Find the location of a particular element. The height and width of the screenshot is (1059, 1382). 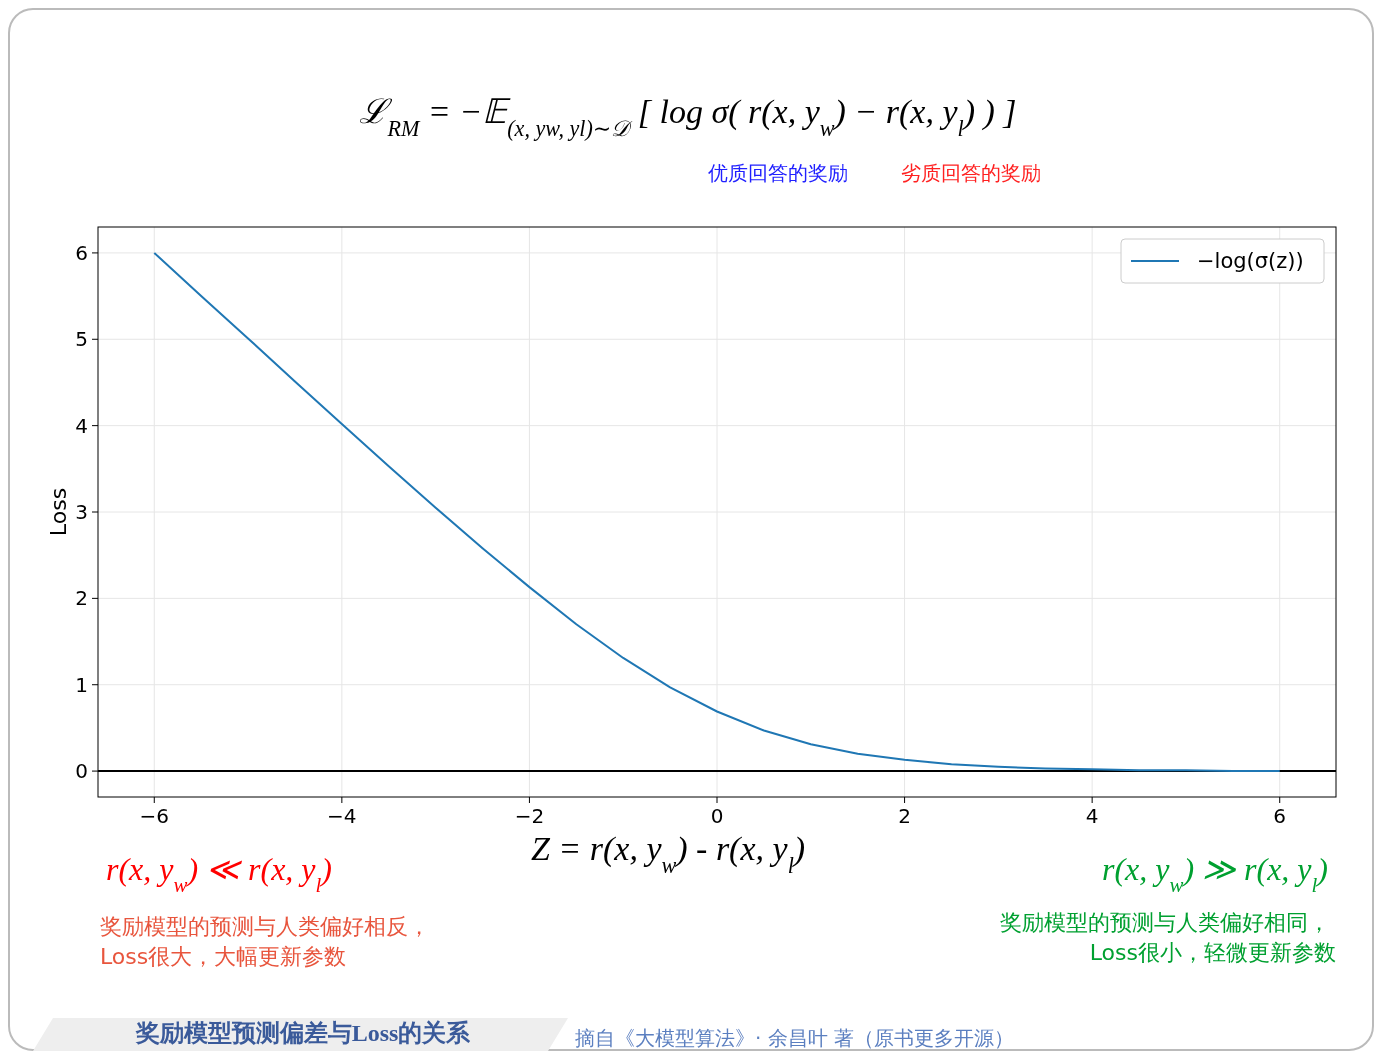

text: 奖励模型的预测与人类偏好相同， is located at coordinates (1165, 922).